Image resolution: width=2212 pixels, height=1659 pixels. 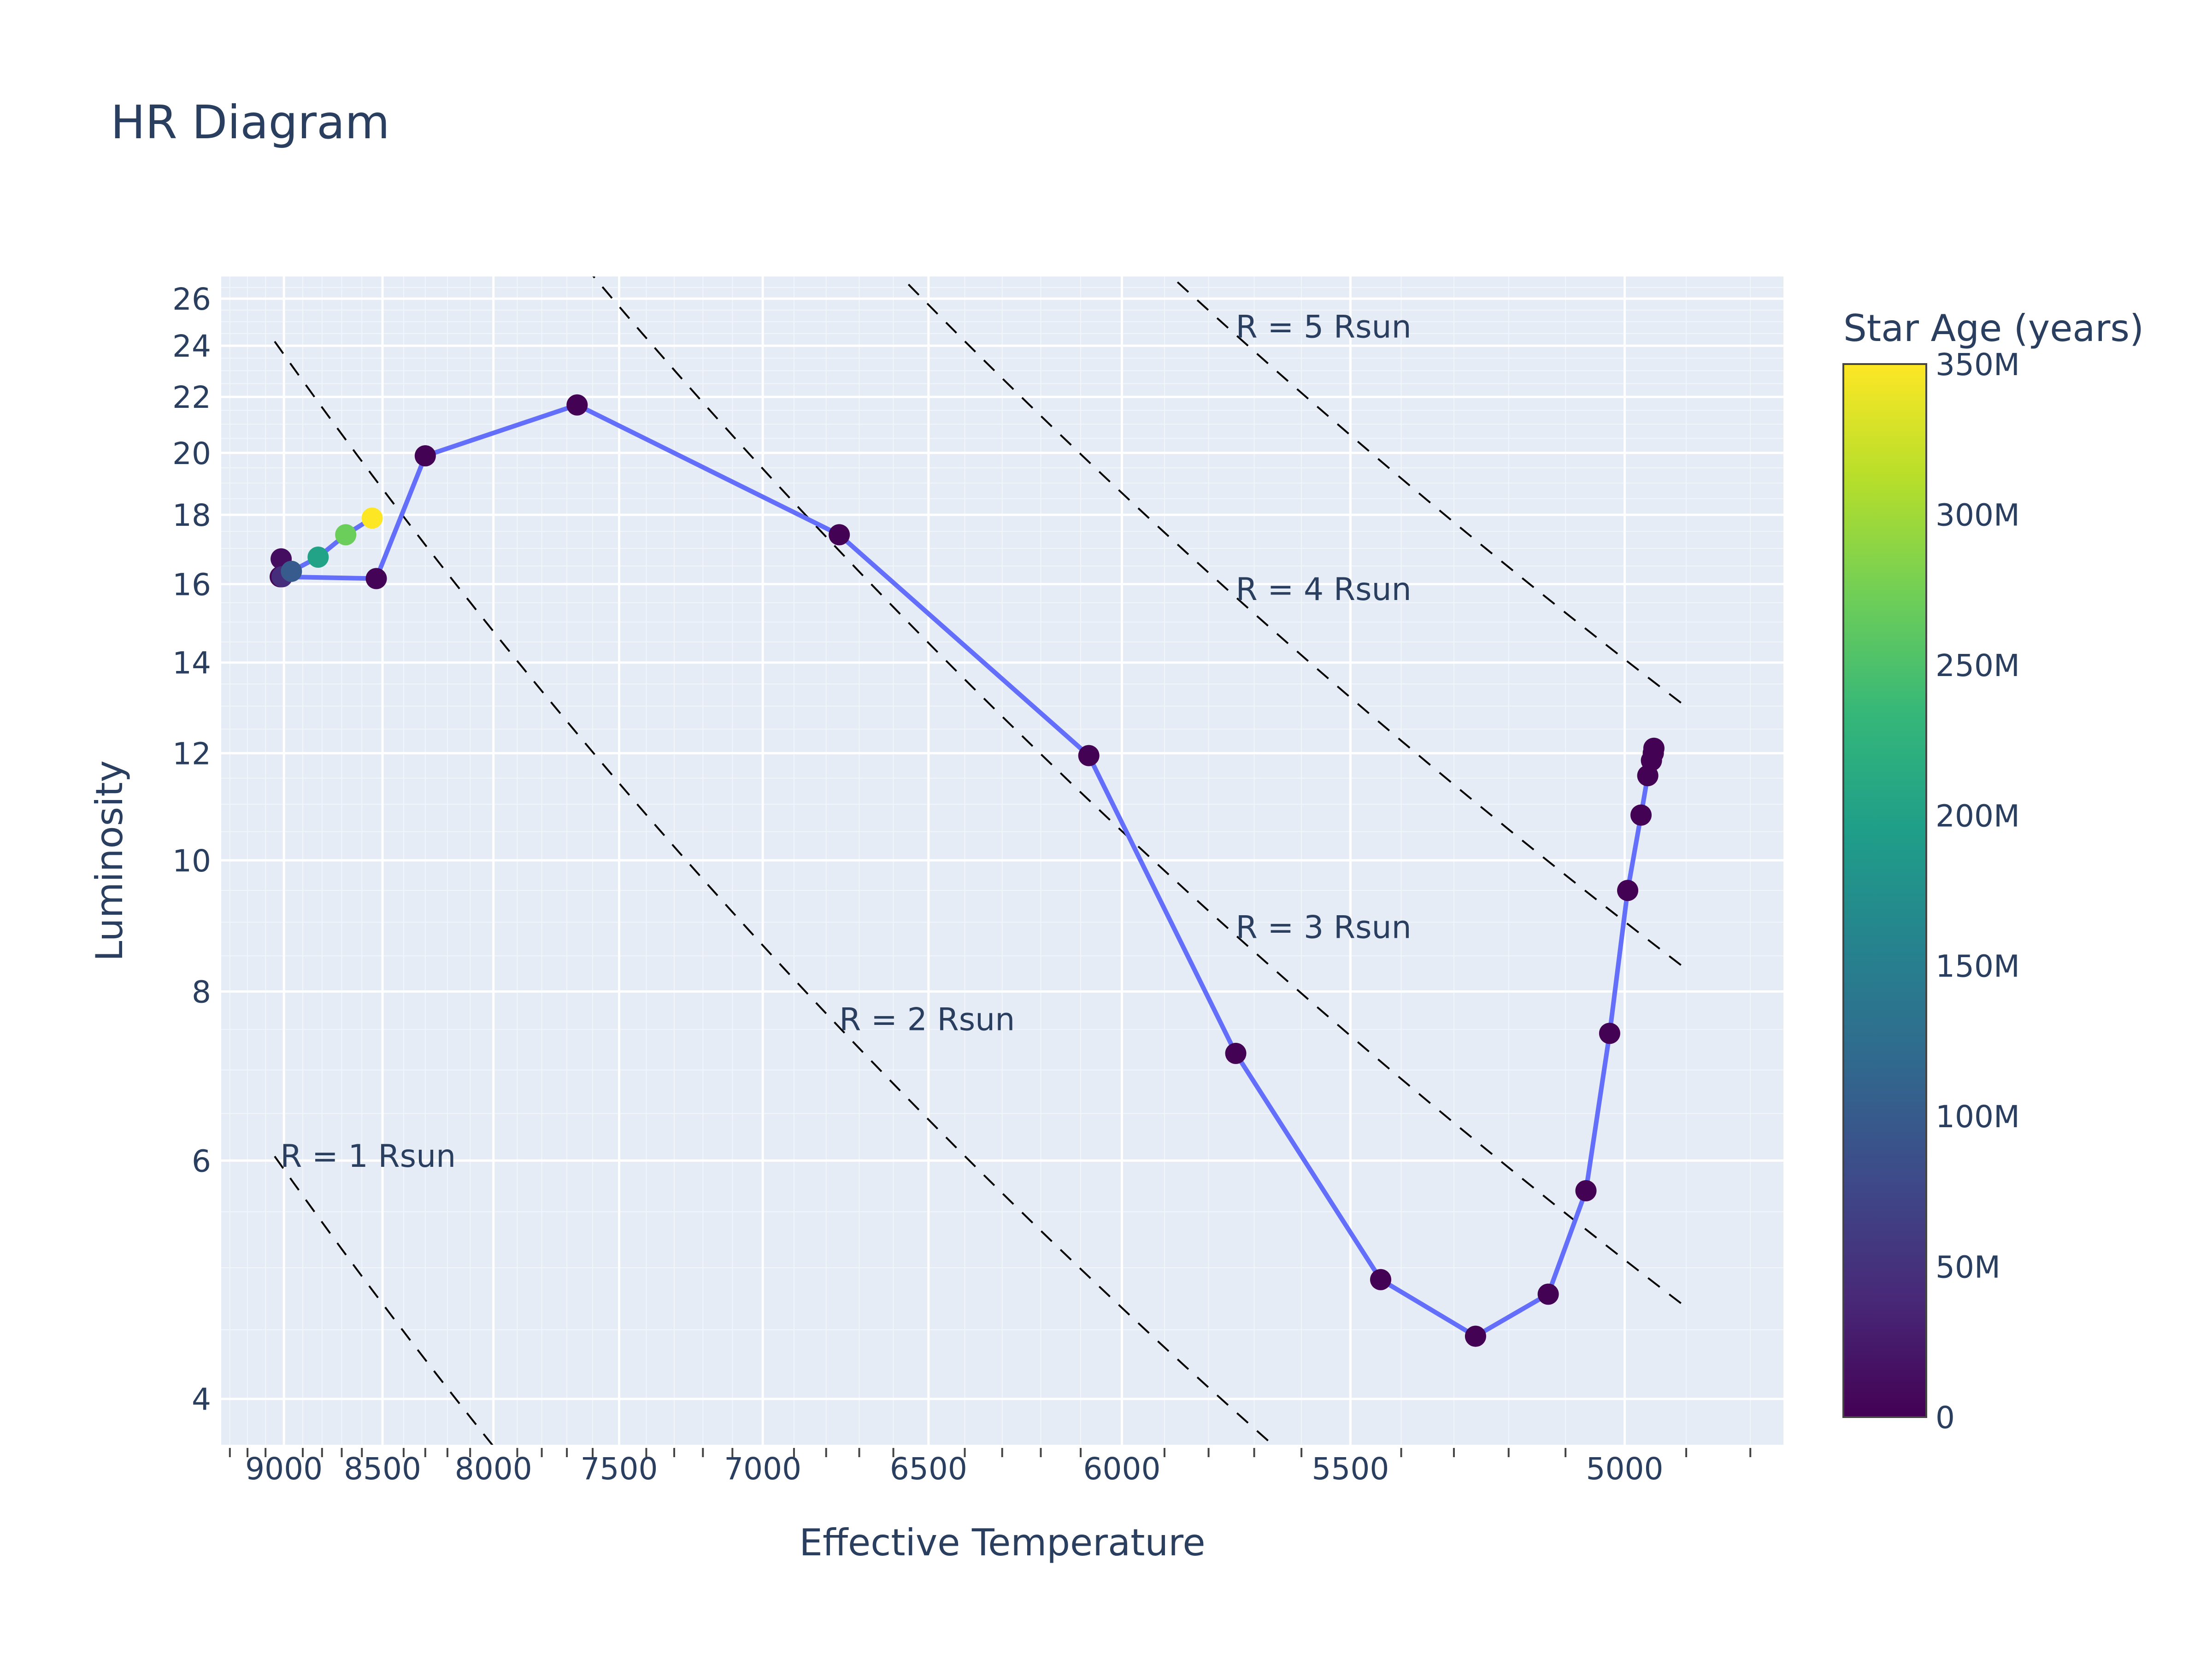 What do you see at coordinates (927, 1019) in the screenshot?
I see `radius-label: R = 2 Rsun` at bounding box center [927, 1019].